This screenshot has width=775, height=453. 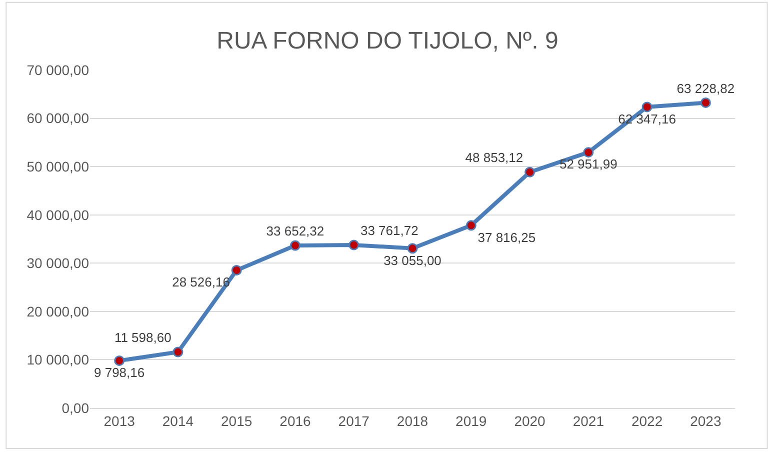 I want to click on x-tick-label: 2021, so click(x=588, y=420).